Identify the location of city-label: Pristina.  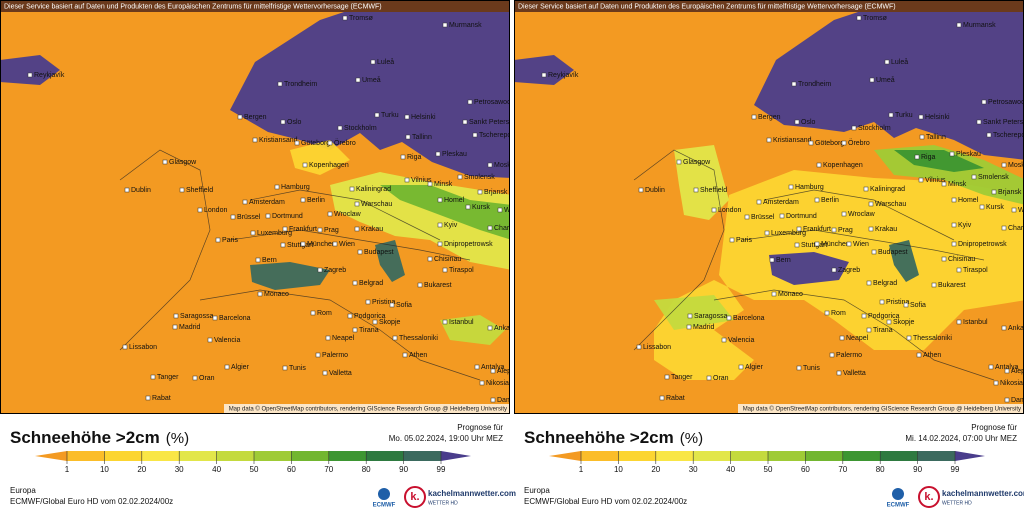
(897, 302).